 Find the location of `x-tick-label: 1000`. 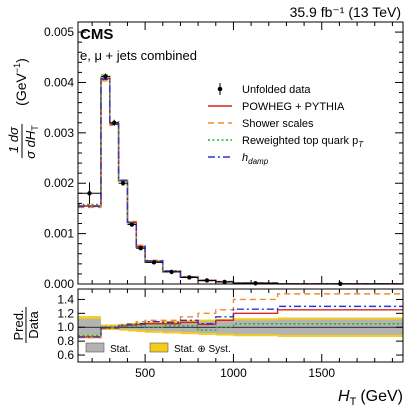

x-tick-label: 1000 is located at coordinates (233, 373).